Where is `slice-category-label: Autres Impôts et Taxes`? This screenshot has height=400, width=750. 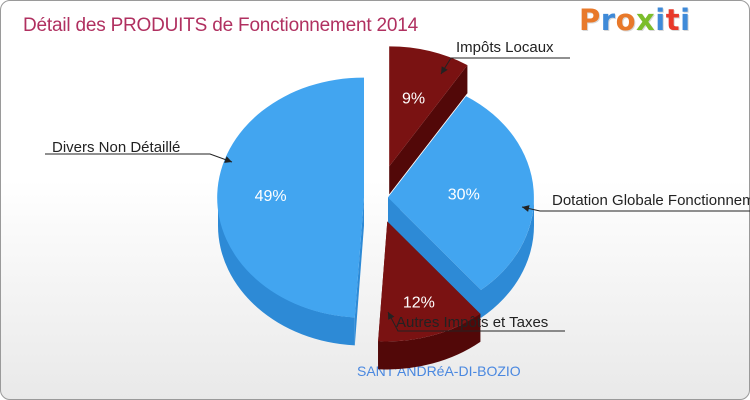
slice-category-label: Autres Impôts et Taxes is located at coordinates (472, 322).